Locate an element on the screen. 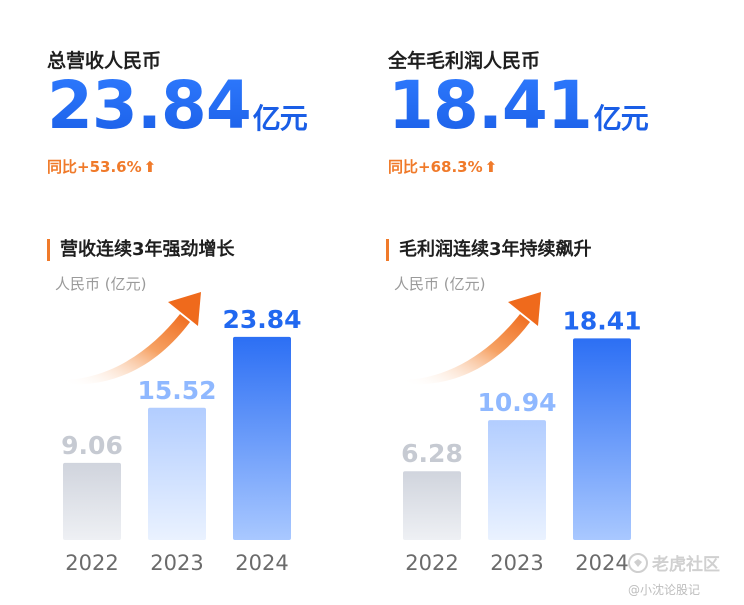 The width and height of the screenshot is (744, 605). metric-growth: 同比+53.6% ⬆ is located at coordinates (177, 166).